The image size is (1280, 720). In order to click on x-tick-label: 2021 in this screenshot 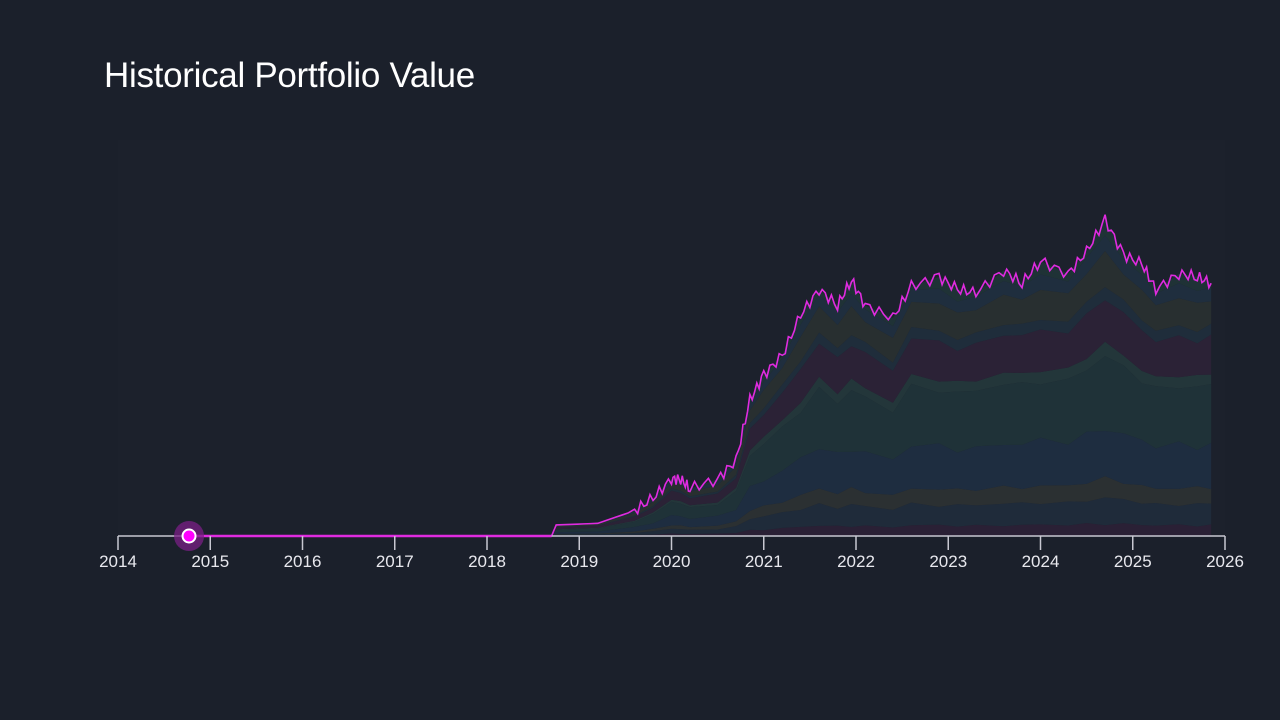, I will do `click(764, 561)`.